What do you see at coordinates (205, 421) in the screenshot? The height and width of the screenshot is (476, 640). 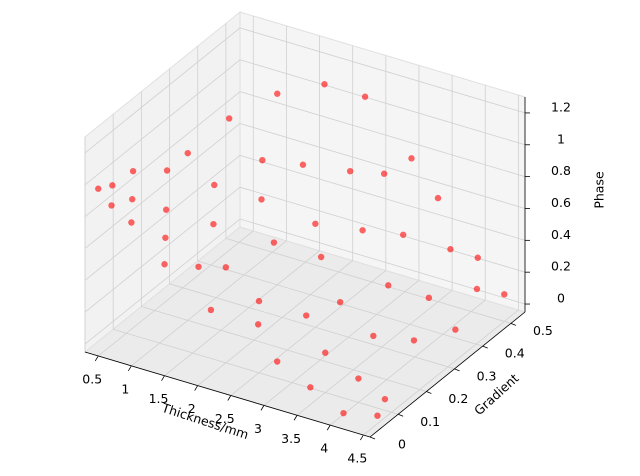 I see `x-axis-label: Thickness/mm` at bounding box center [205, 421].